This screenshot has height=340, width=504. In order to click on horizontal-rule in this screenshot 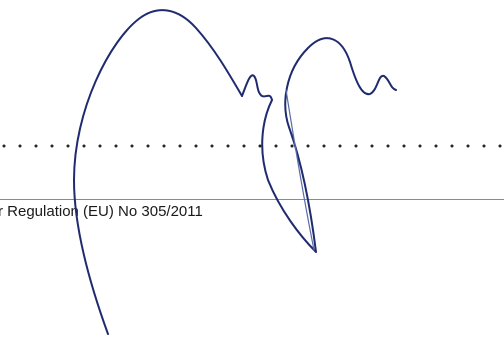, I will do `click(252, 199)`.